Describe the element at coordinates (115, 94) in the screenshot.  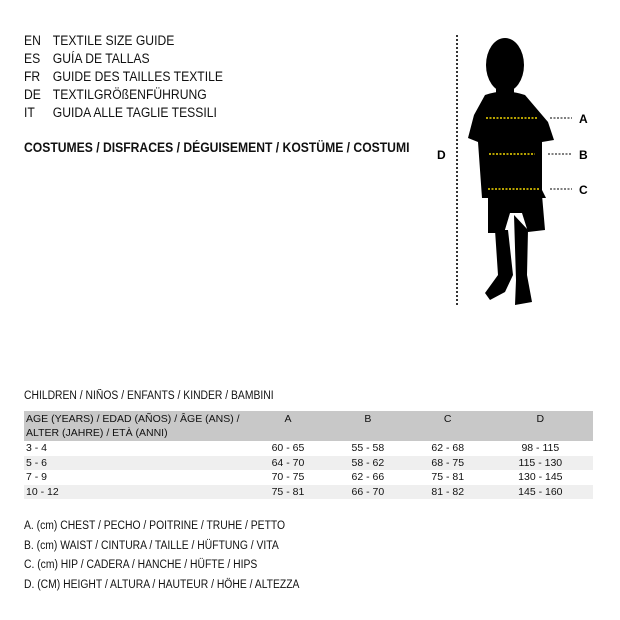
I see `guide-title-de: DE TEXTILGRÖßENFÜHRUNG` at that location.